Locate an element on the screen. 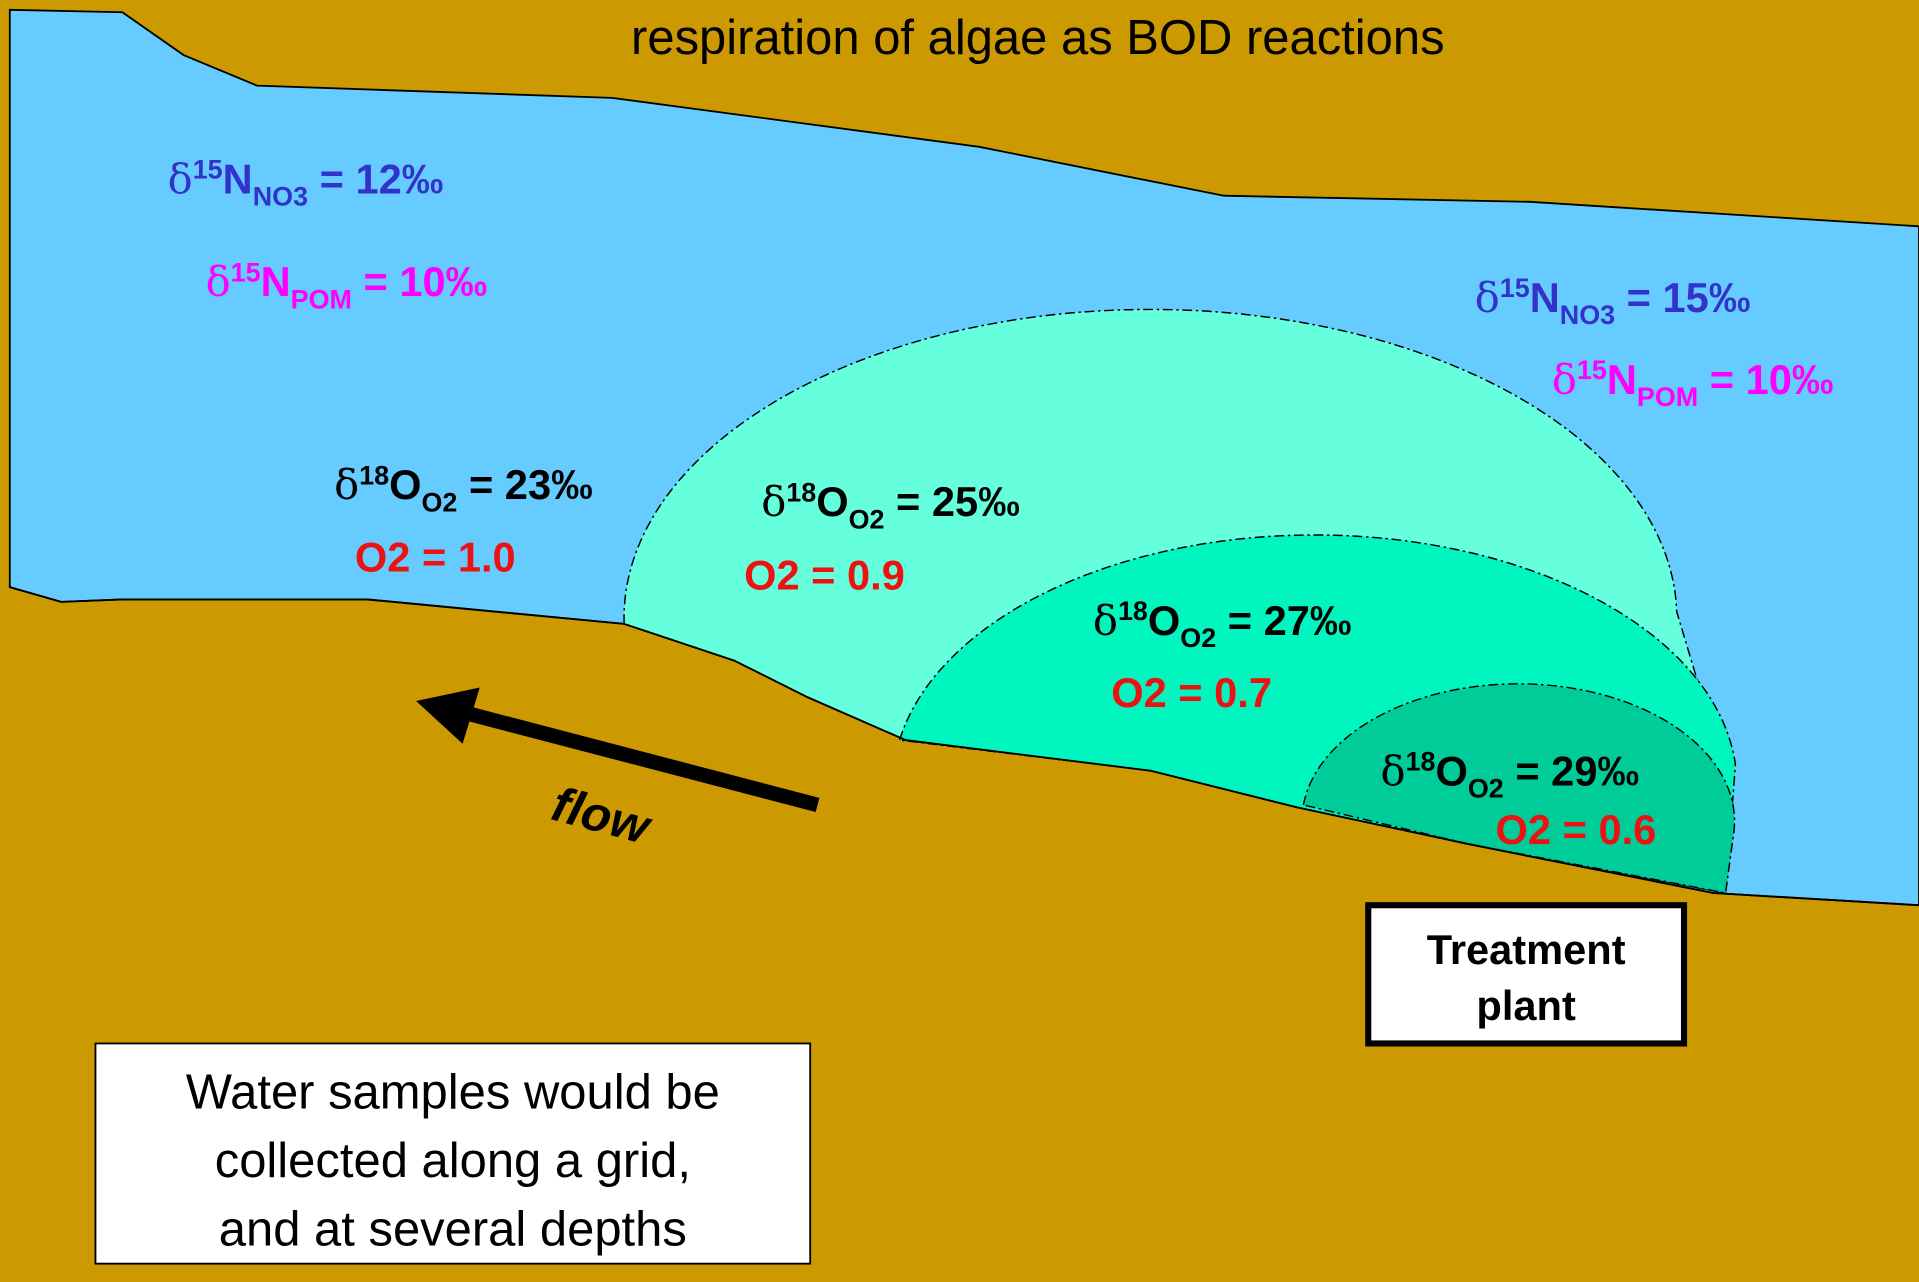 This screenshot has width=1919, height=1282. isotope-label: δ18OO2 = 25‰ is located at coordinates (890, 505).